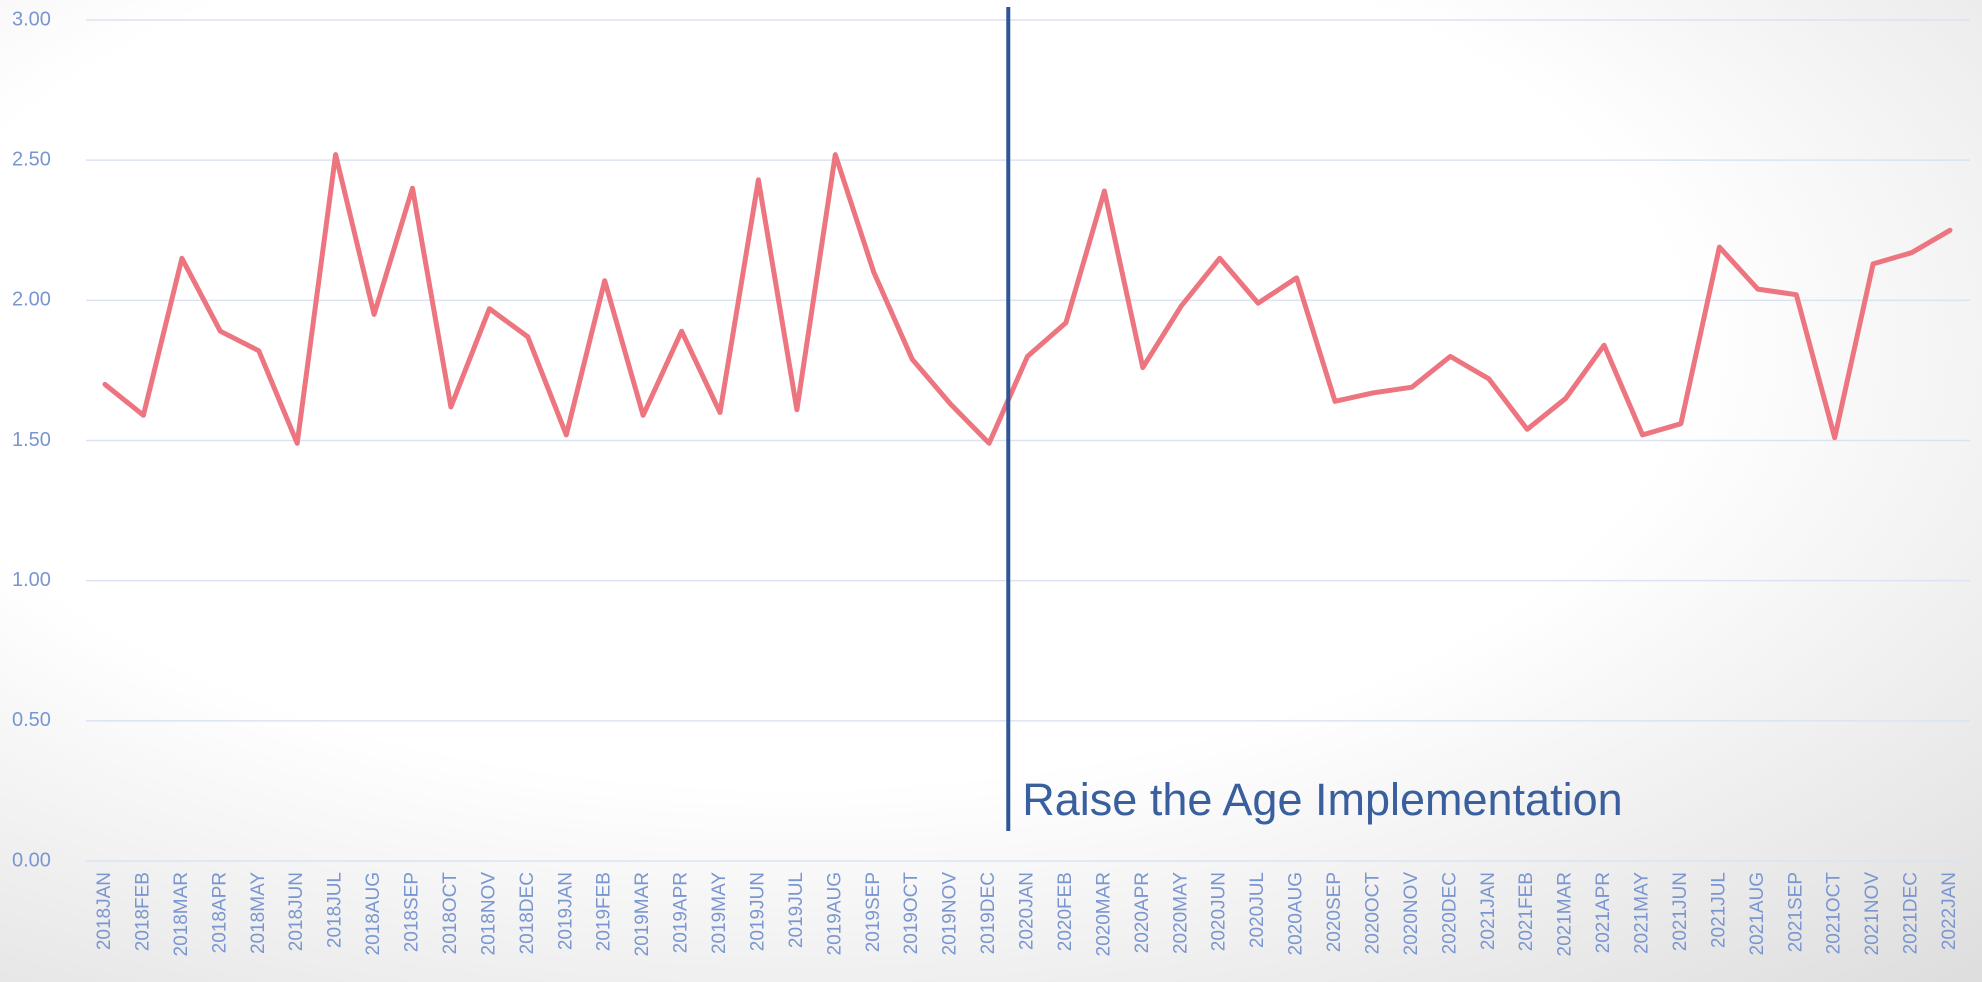  Describe the element at coordinates (412, 912) in the screenshot. I see `x-tick-label: 2018SEP` at that location.